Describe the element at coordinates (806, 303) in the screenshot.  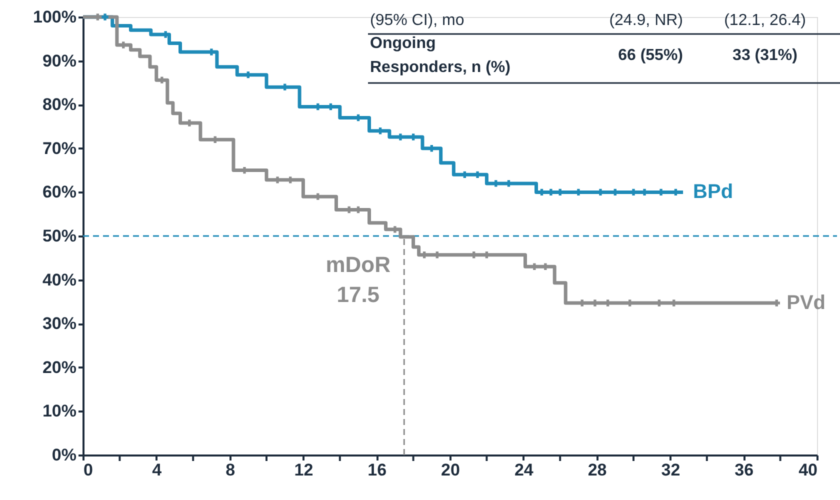
I see `series-label: PVd` at that location.